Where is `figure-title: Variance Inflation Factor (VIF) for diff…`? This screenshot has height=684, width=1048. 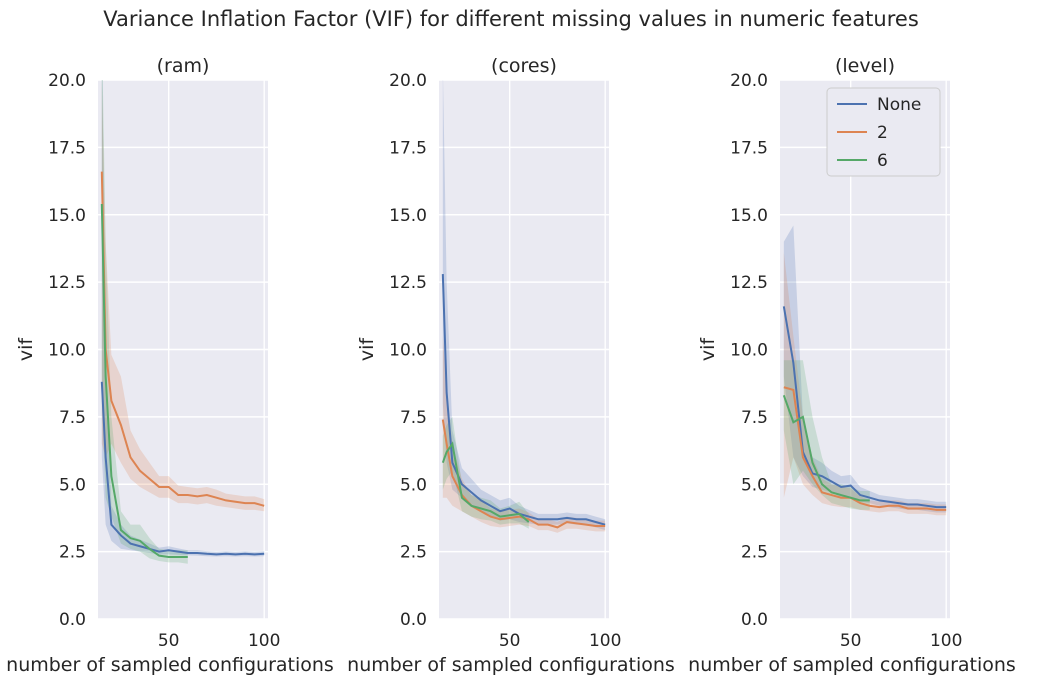 figure-title: Variance Inflation Factor (VIF) for diff… is located at coordinates (511, 19).